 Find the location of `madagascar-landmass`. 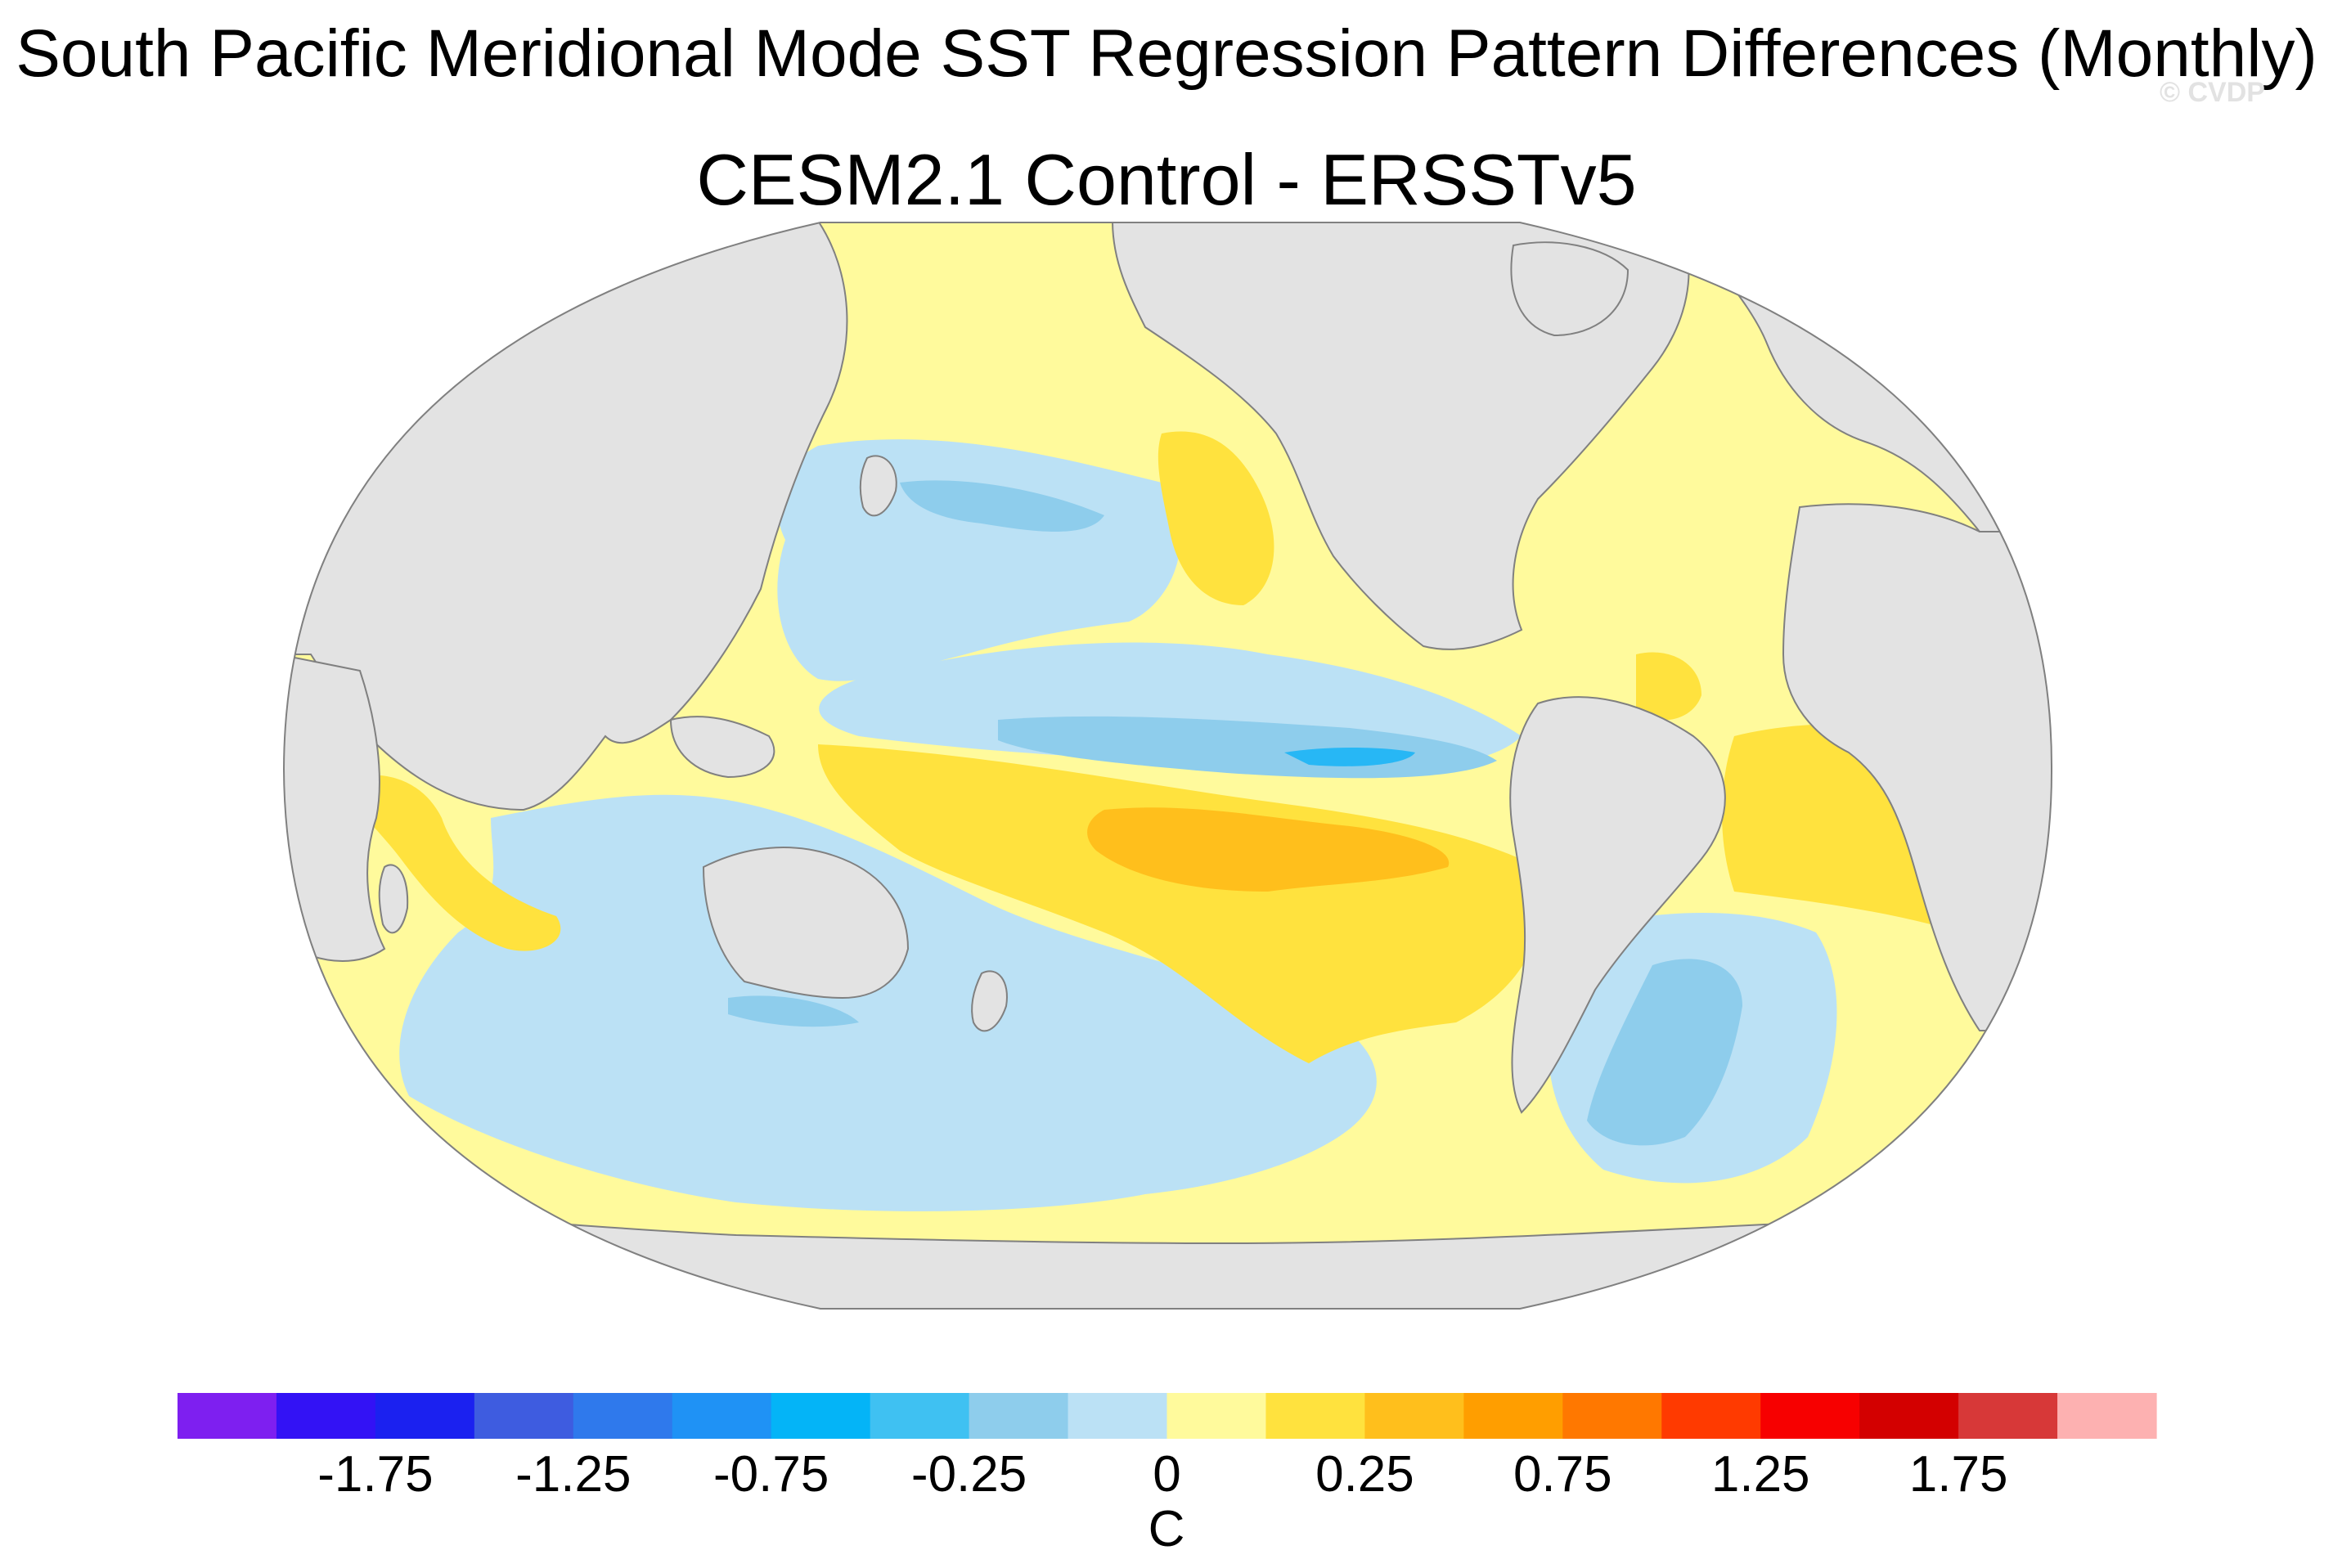

madagascar-landmass is located at coordinates (393, 899).